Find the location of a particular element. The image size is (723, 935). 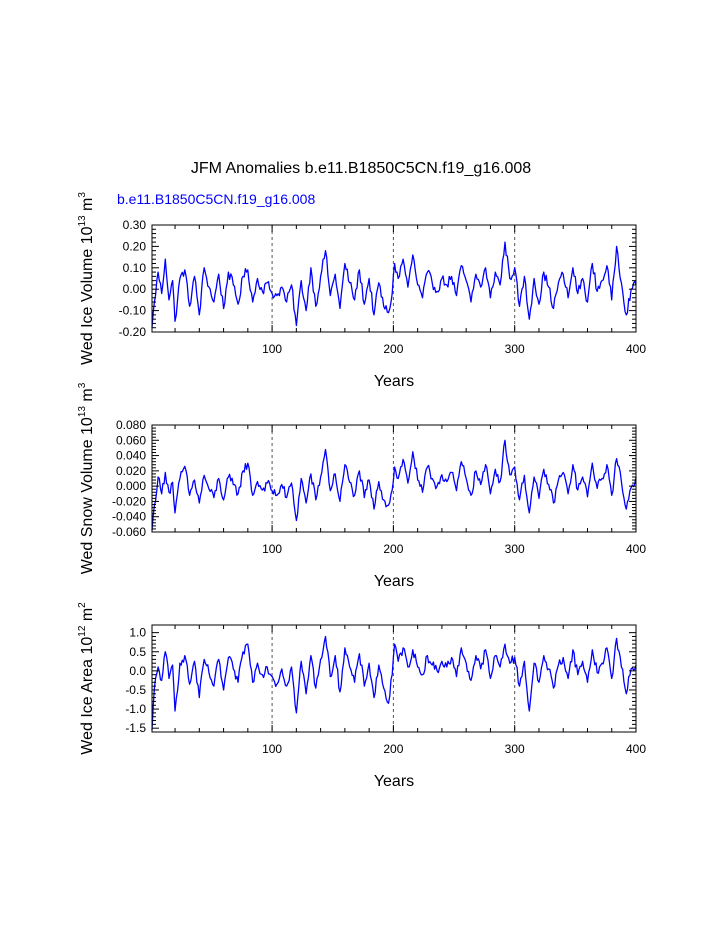

y-tick-label: -0.020 is located at coordinates (129, 501).